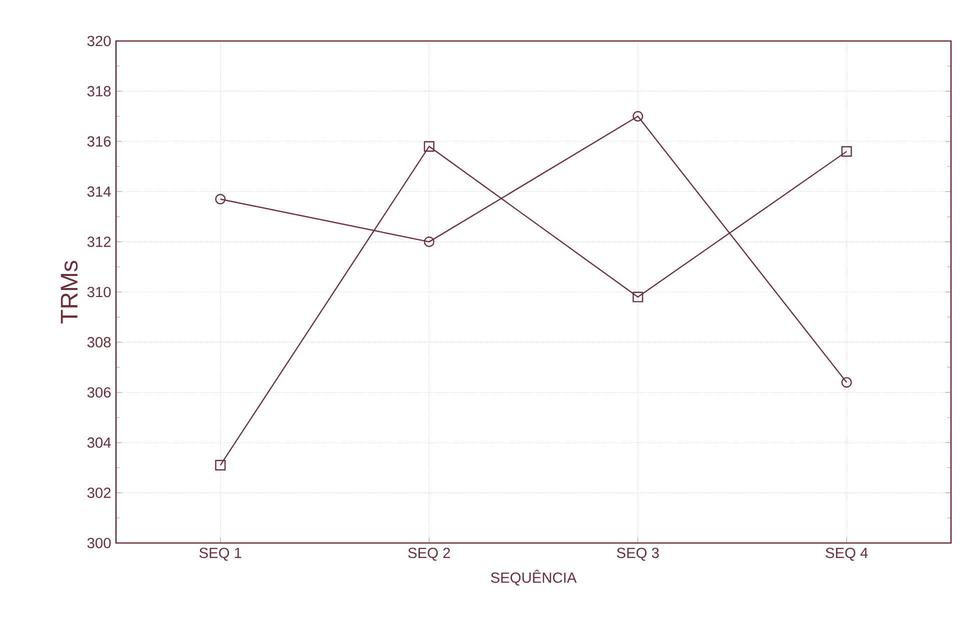  I want to click on y-tick-label: 316, so click(99, 141).